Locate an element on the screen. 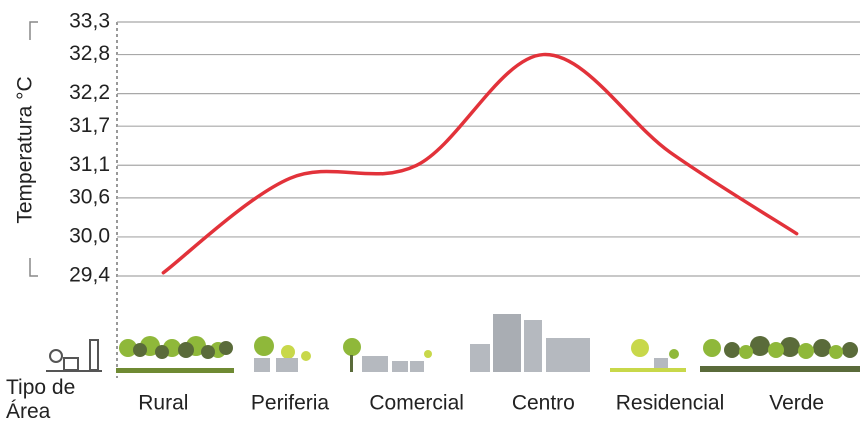 The width and height of the screenshot is (860, 443). y-tick-label: 29,4 is located at coordinates (89, 275).